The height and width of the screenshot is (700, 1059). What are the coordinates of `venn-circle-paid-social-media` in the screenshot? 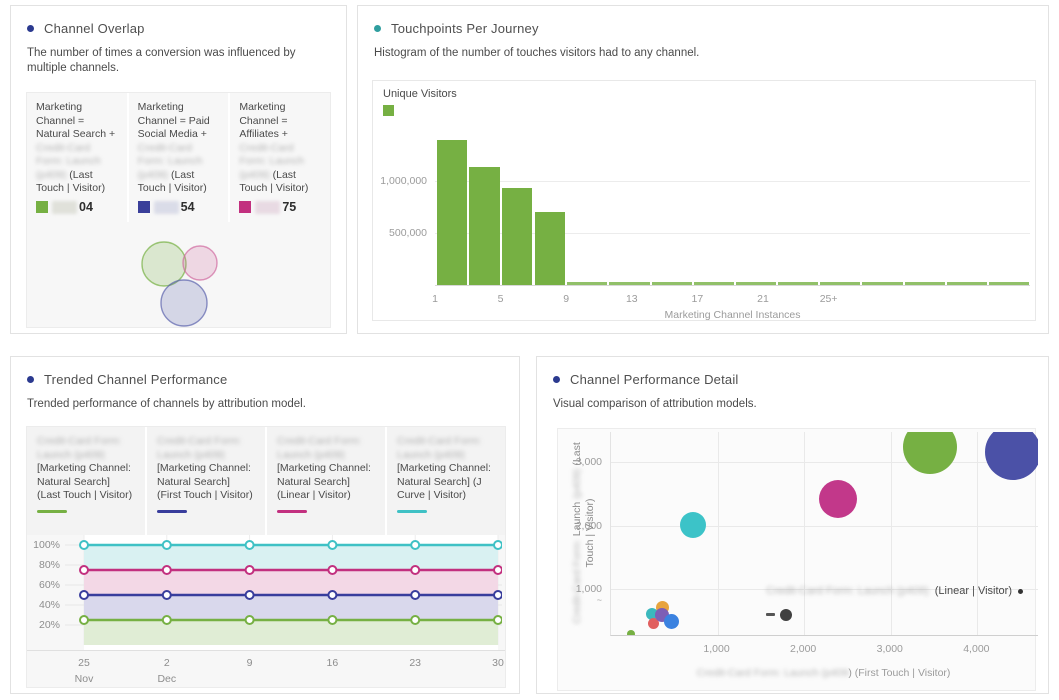 It's located at (184, 303).